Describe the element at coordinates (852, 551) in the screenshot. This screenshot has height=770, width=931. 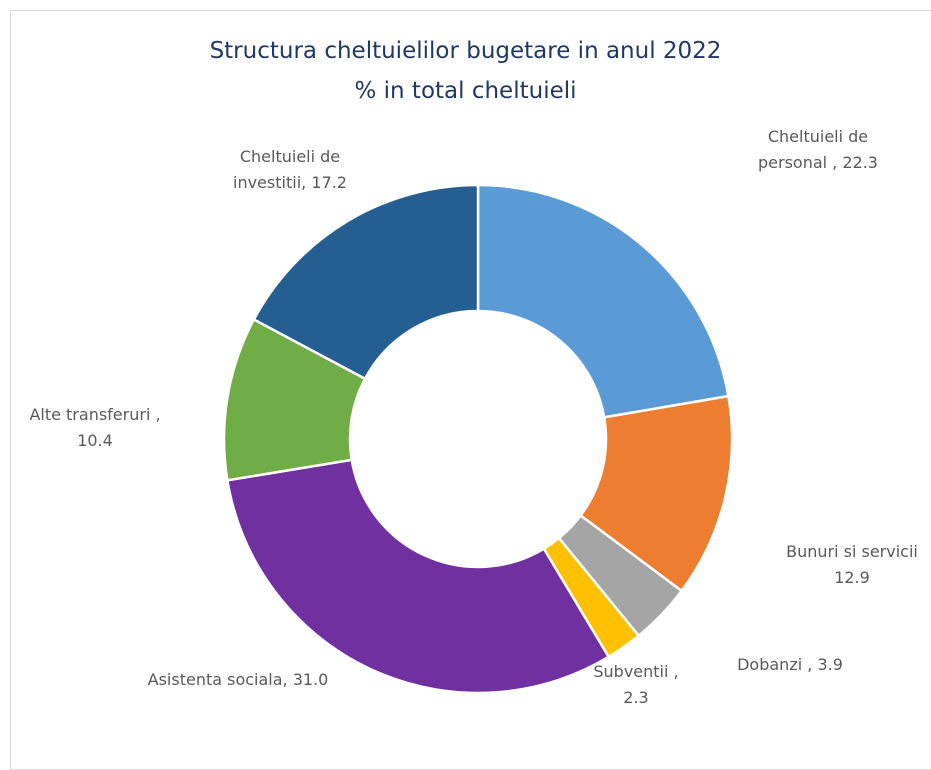
I see `label-category: Bunuri si servicii` at that location.